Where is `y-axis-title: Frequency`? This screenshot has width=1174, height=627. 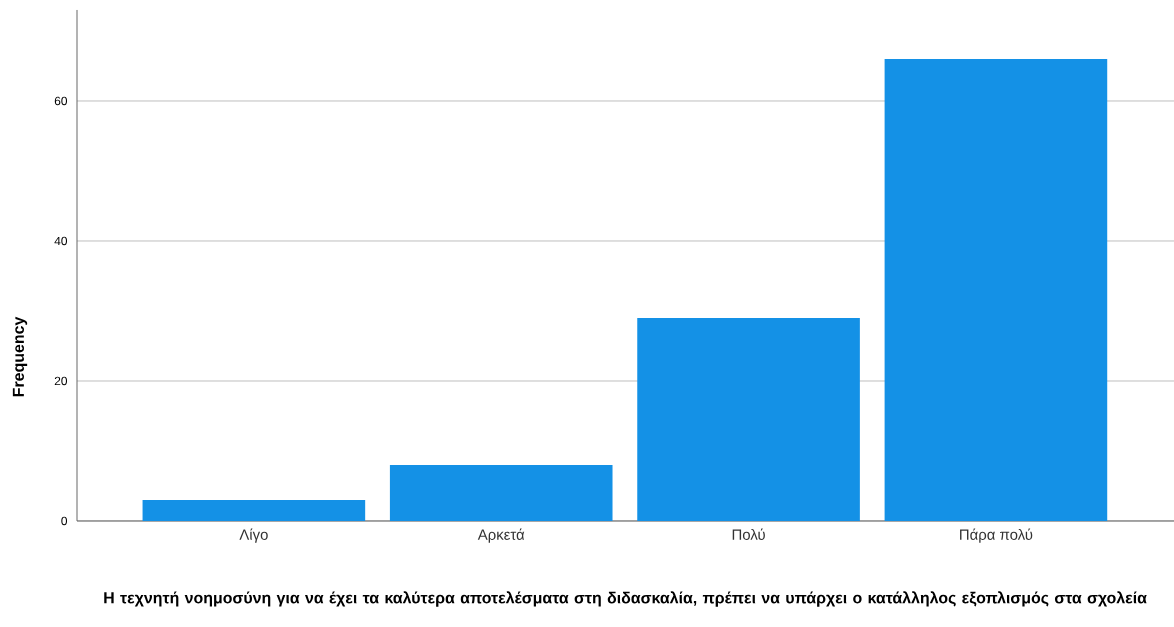 y-axis-title: Frequency is located at coordinates (20, 356).